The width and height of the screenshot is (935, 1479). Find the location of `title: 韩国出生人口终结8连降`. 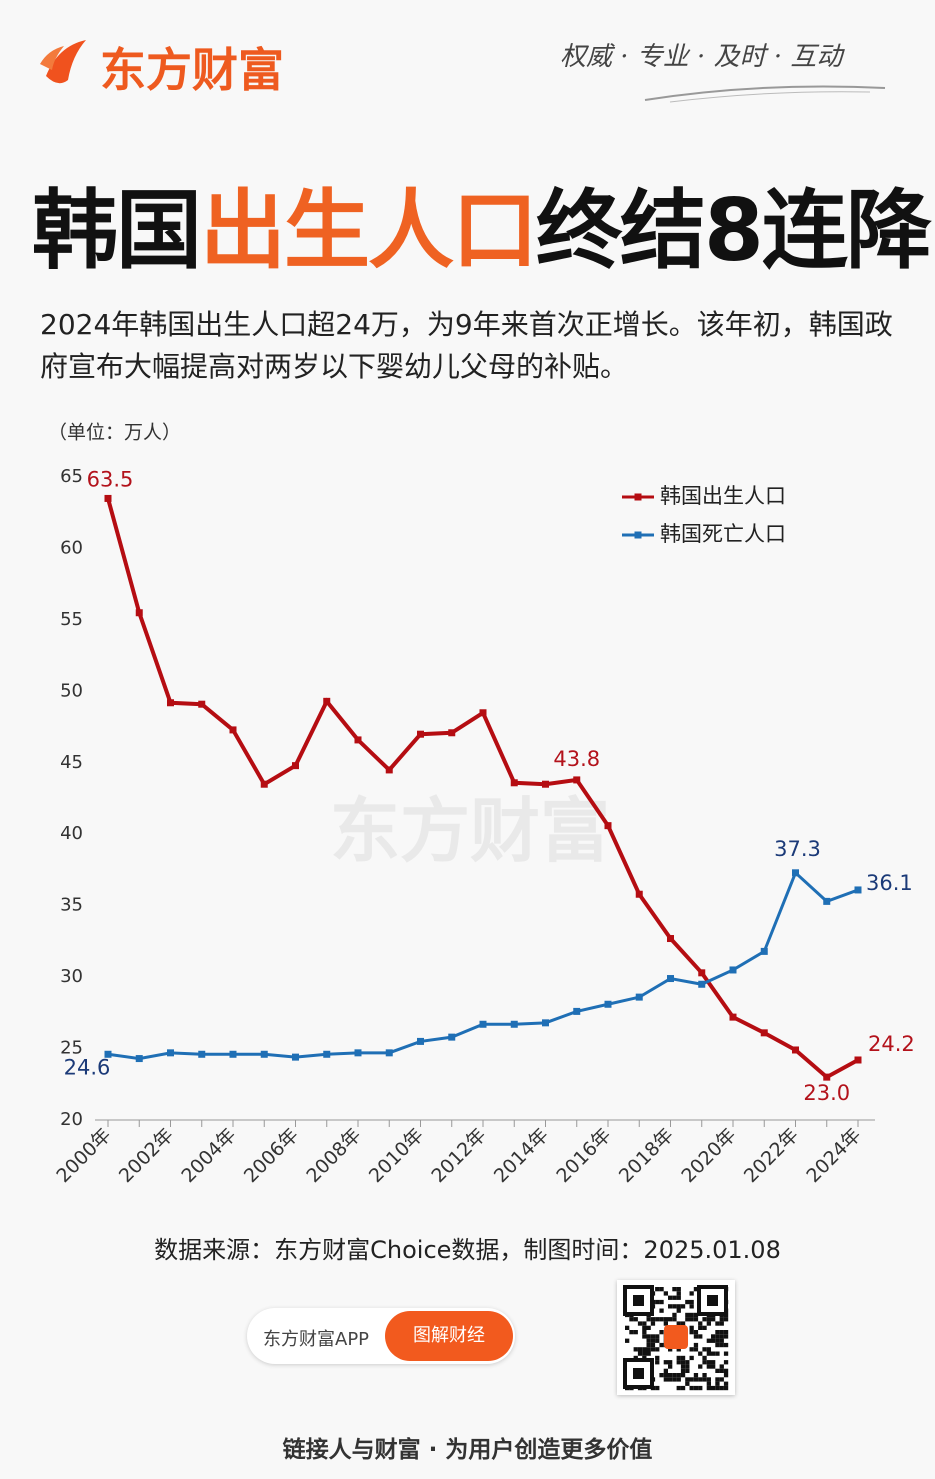

title: 韩国出生人口终结8连降 is located at coordinates (482, 222).